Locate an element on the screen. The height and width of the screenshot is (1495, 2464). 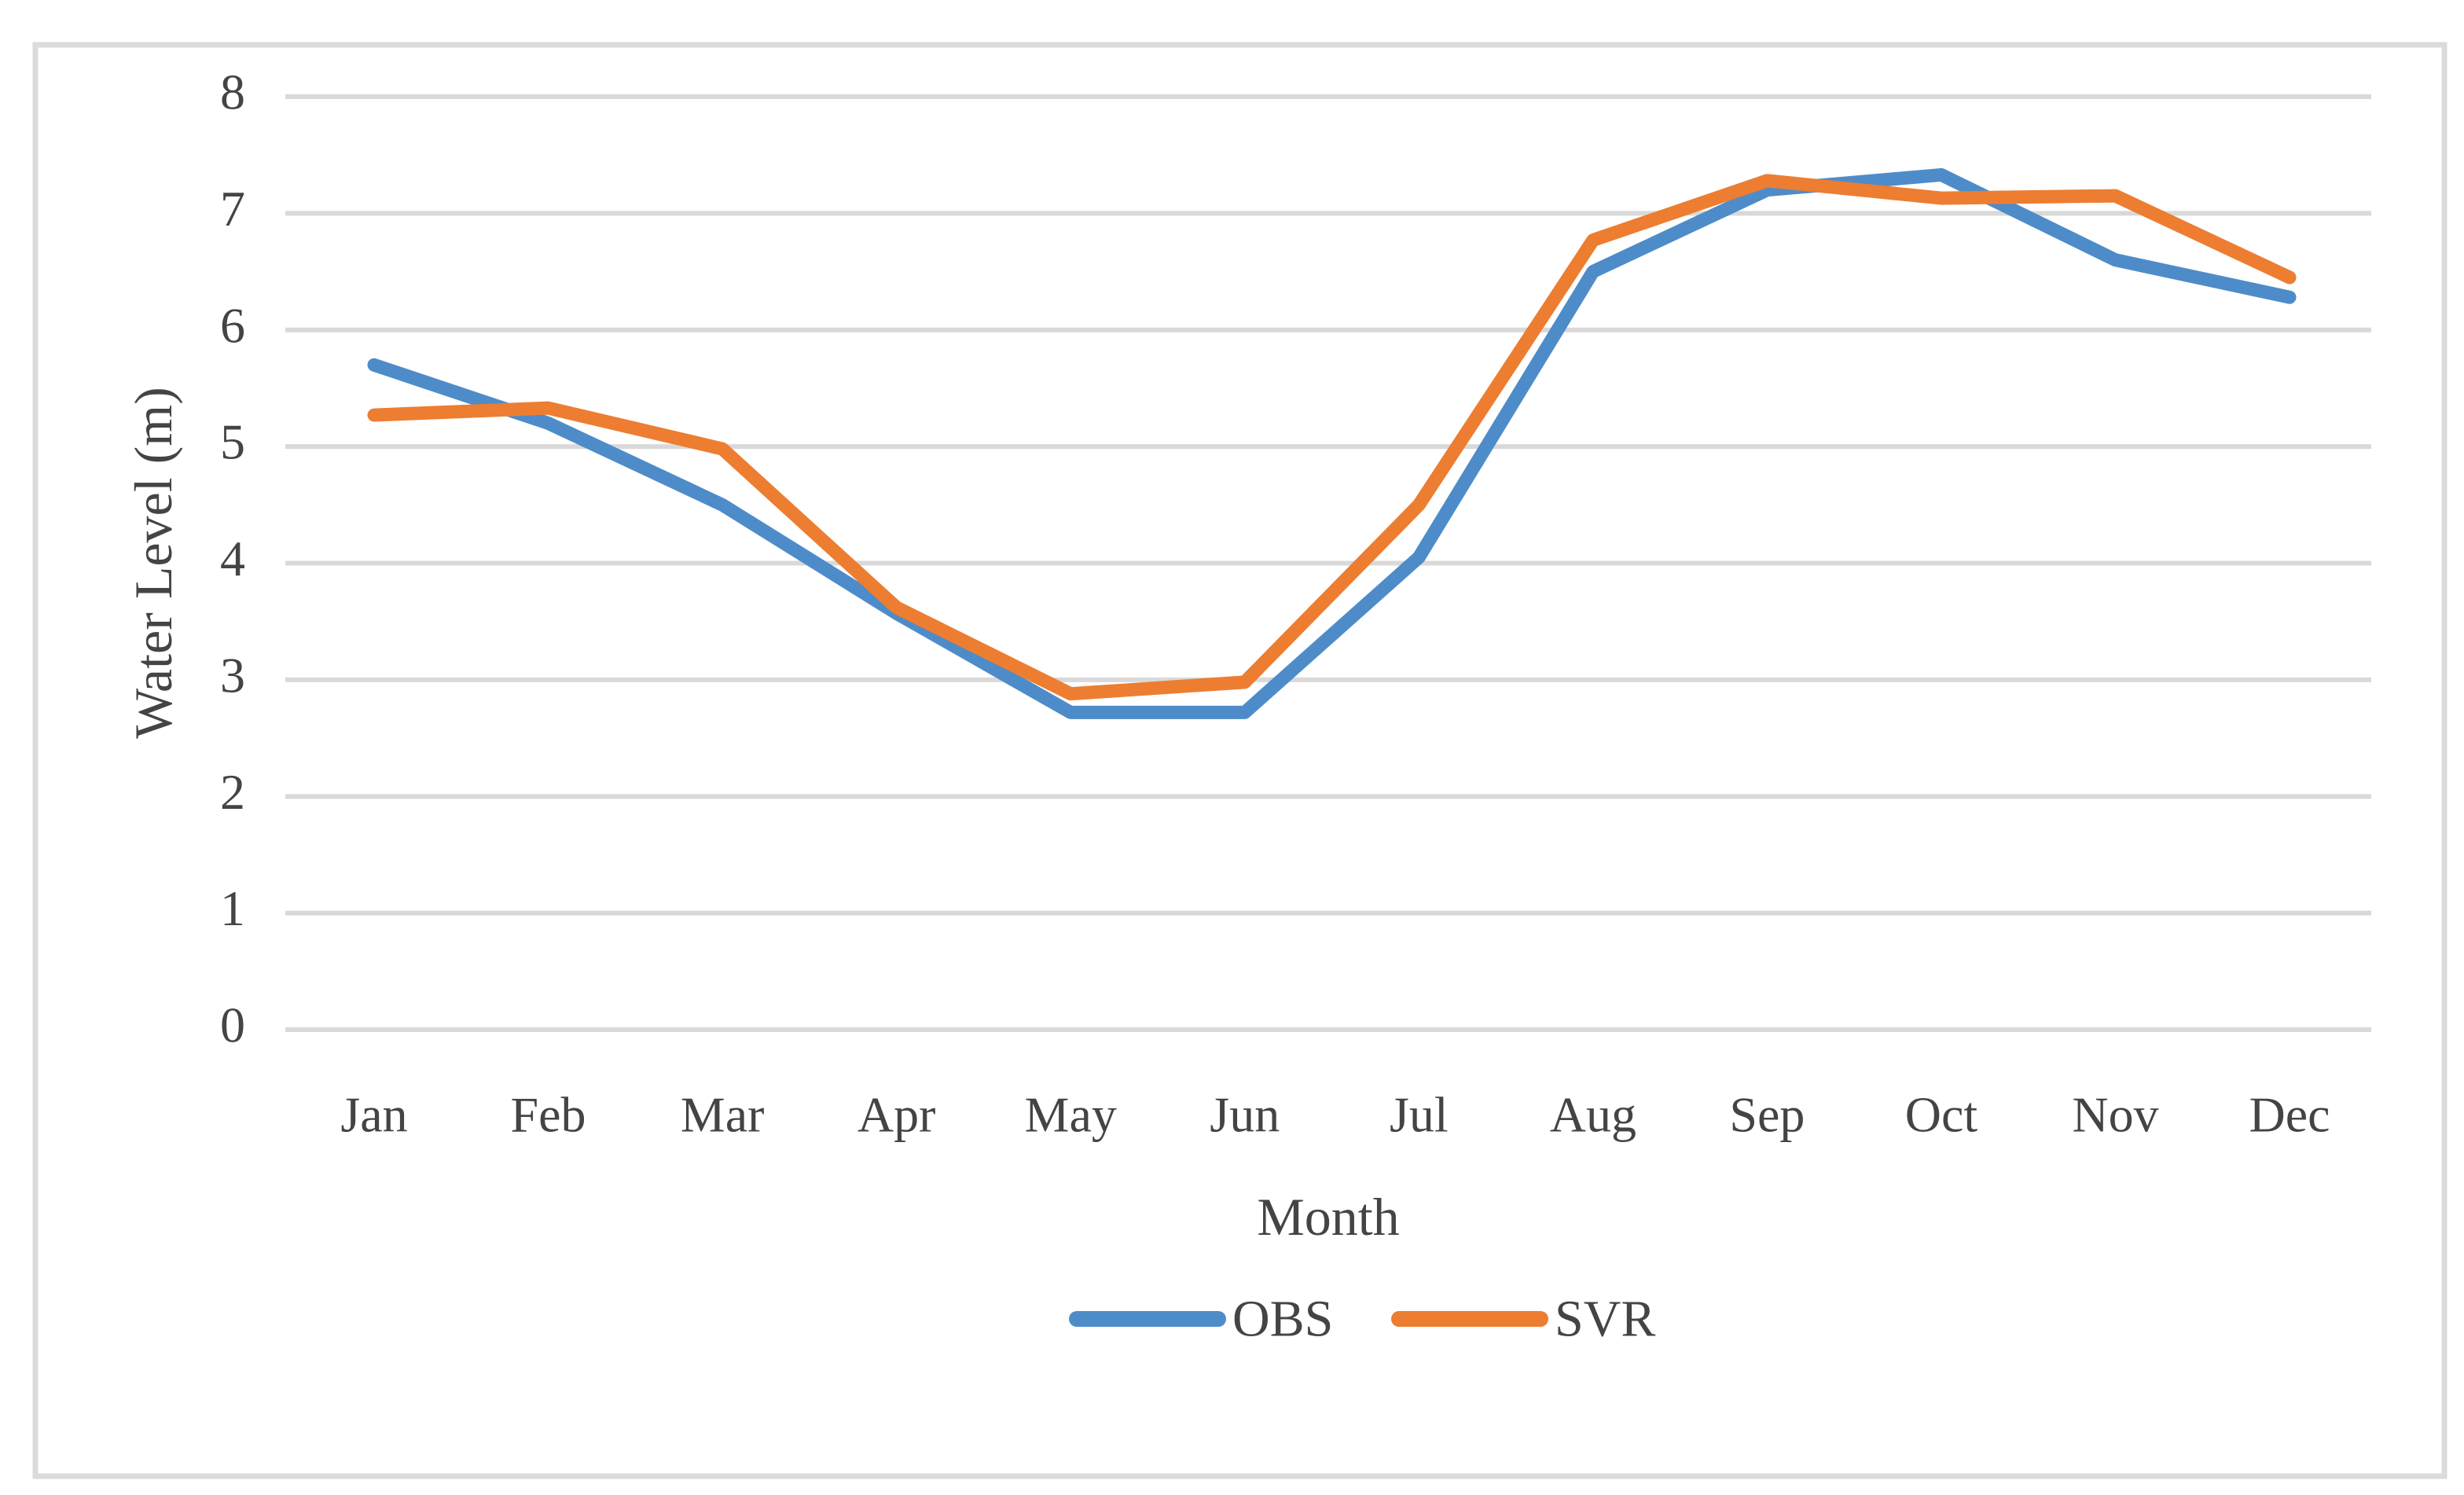
x-tick-label: Sep is located at coordinates (1767, 1115).